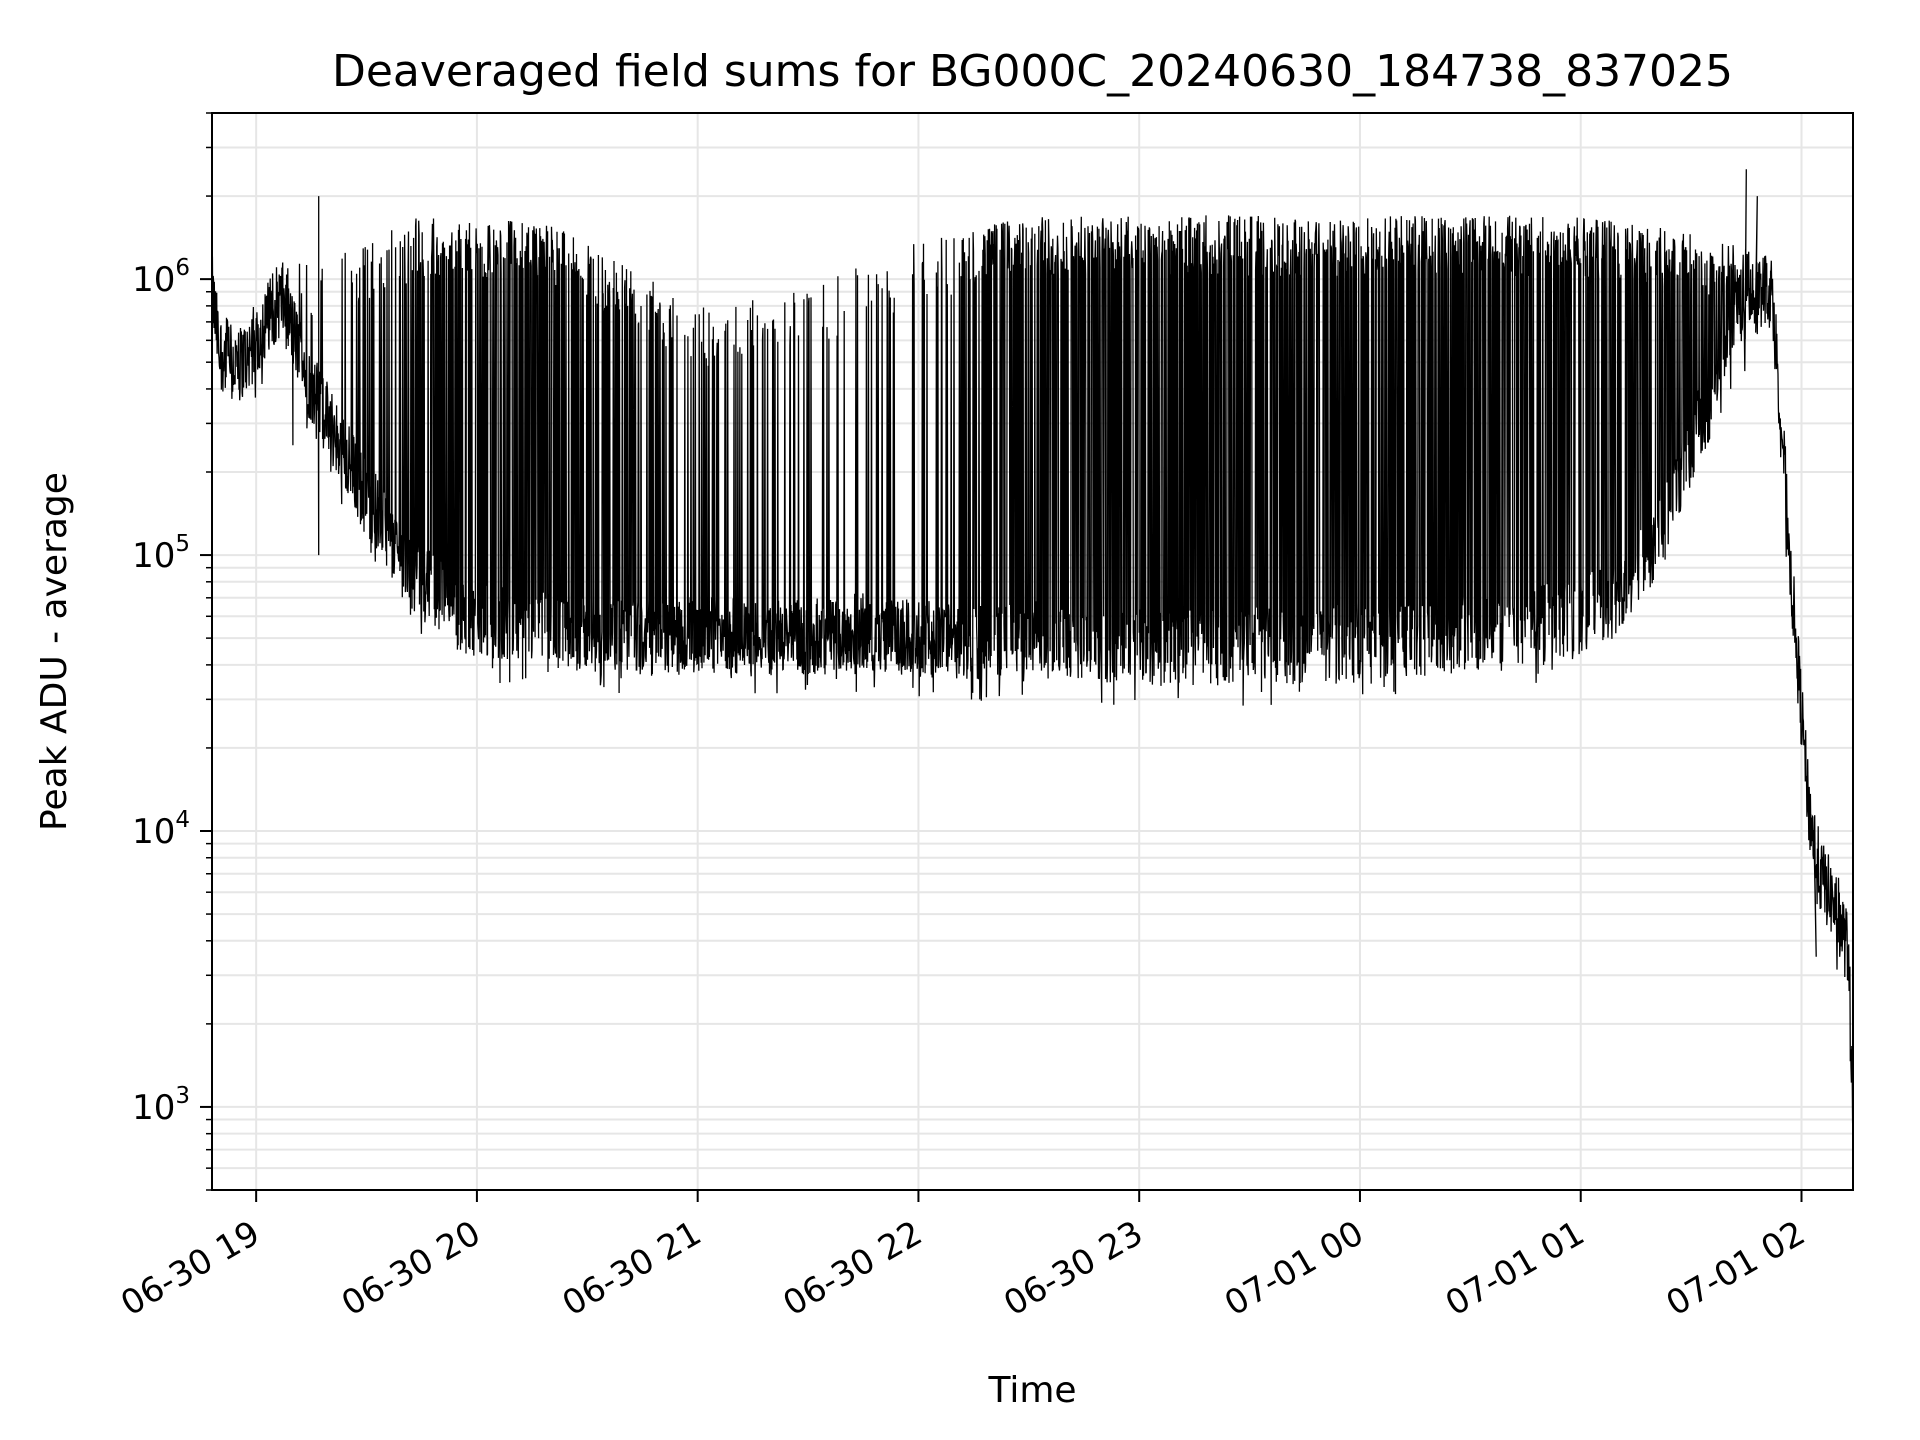 The image size is (1920, 1440). Describe the element at coordinates (182, 1096) in the screenshot. I see `y-tick-exponent: 3` at that location.